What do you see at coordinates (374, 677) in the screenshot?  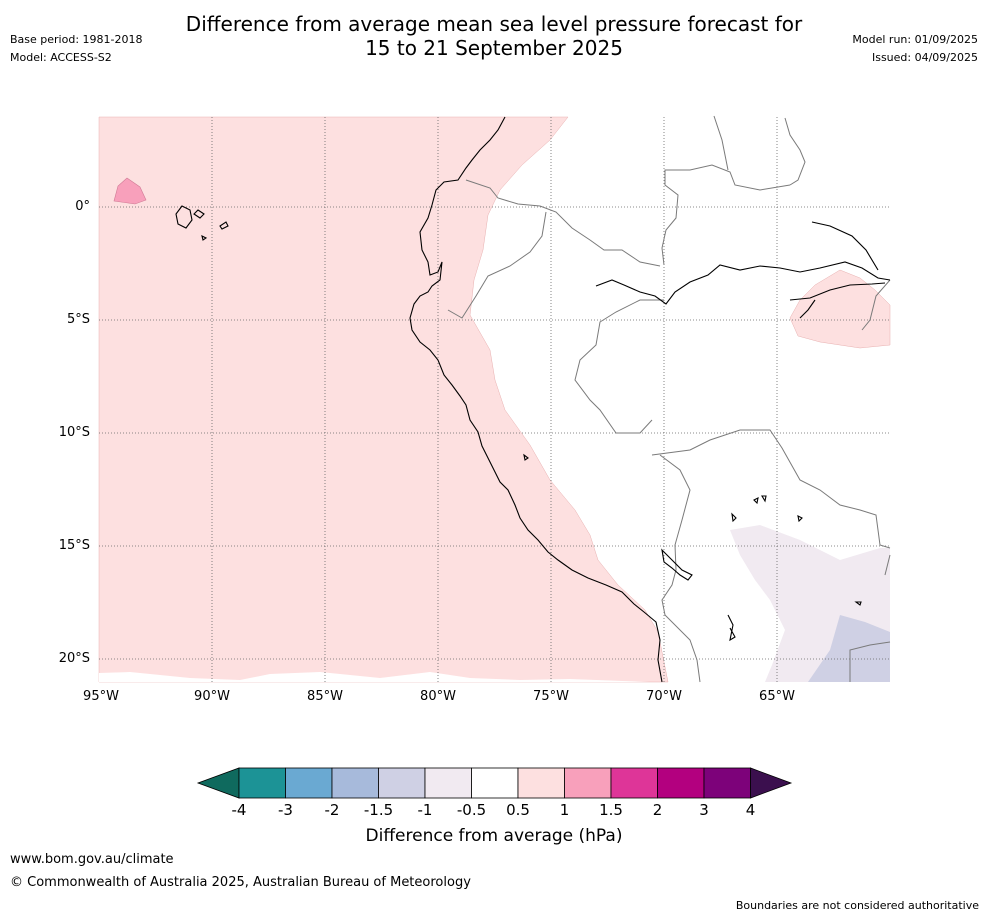 I see `ocean-lower-edge` at bounding box center [374, 677].